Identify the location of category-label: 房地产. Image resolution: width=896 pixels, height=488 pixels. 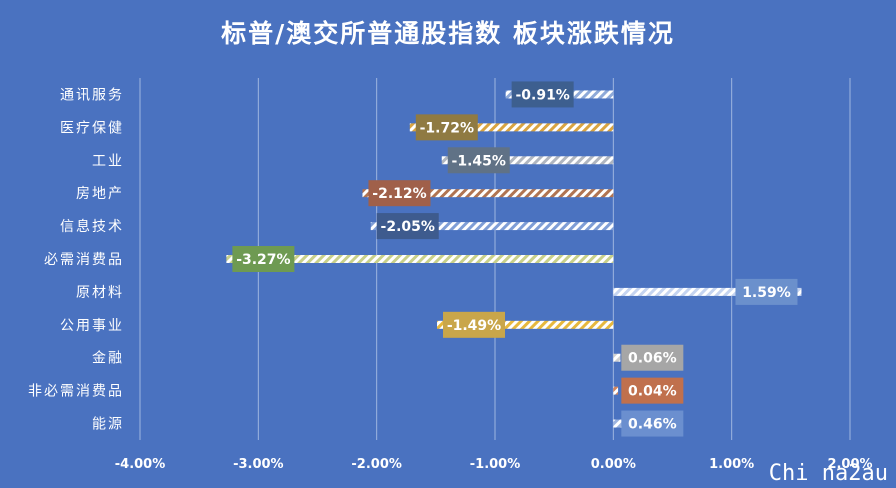
(100, 194).